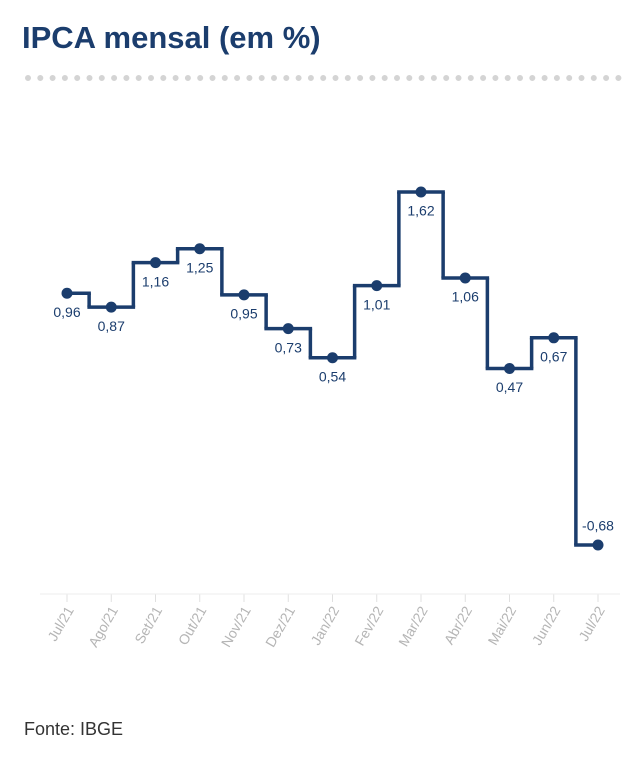 The height and width of the screenshot is (757, 643). What do you see at coordinates (73, 729) in the screenshot?
I see `source: Fonte: IBGE` at bounding box center [73, 729].